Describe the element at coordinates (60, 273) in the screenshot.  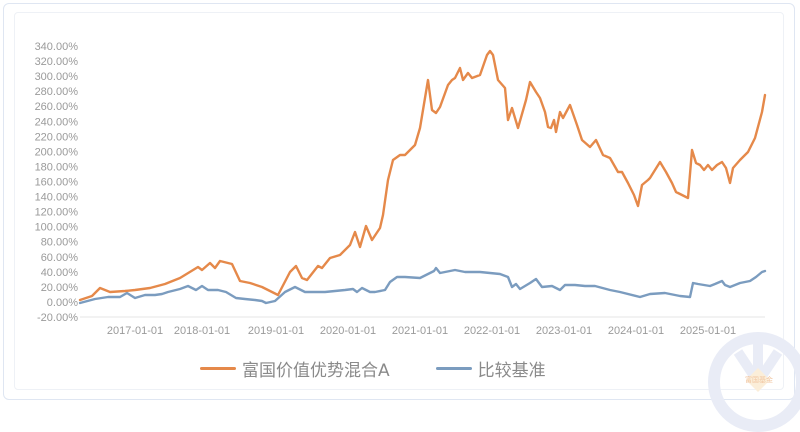
I see `y-tick-label: 40.00%` at that location.